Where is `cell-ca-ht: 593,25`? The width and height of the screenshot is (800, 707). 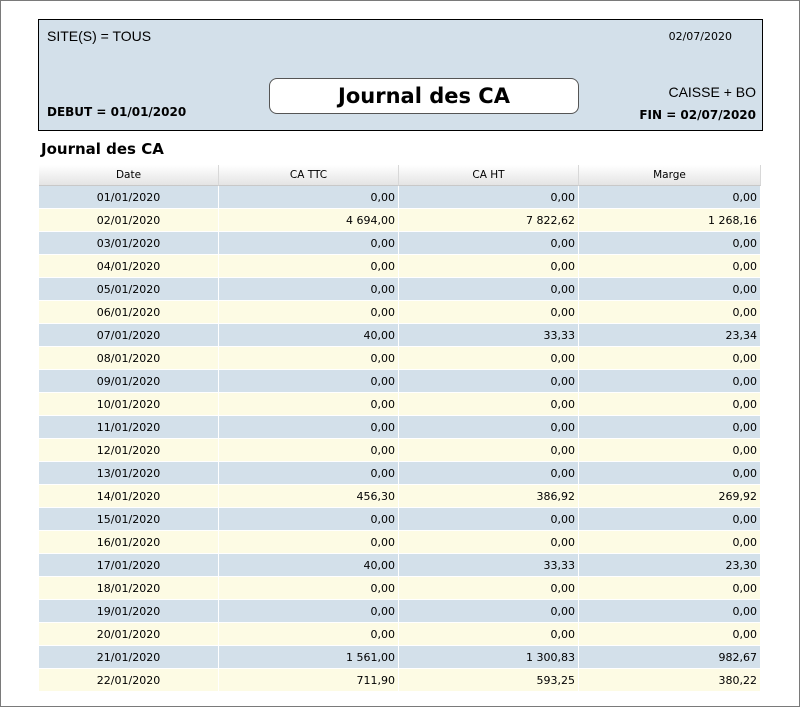 cell-ca-ht: 593,25 is located at coordinates (489, 680).